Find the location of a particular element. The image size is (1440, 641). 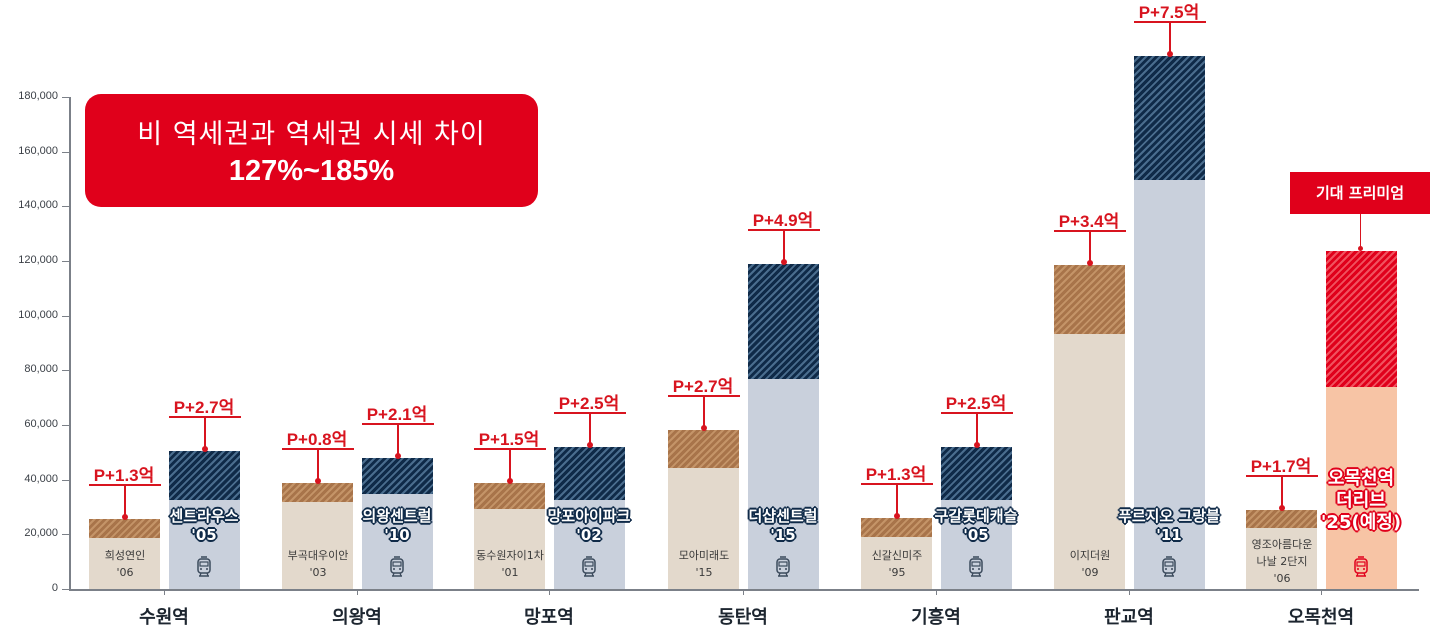

station-category-label: 기흥역 is located at coordinates (936, 617).